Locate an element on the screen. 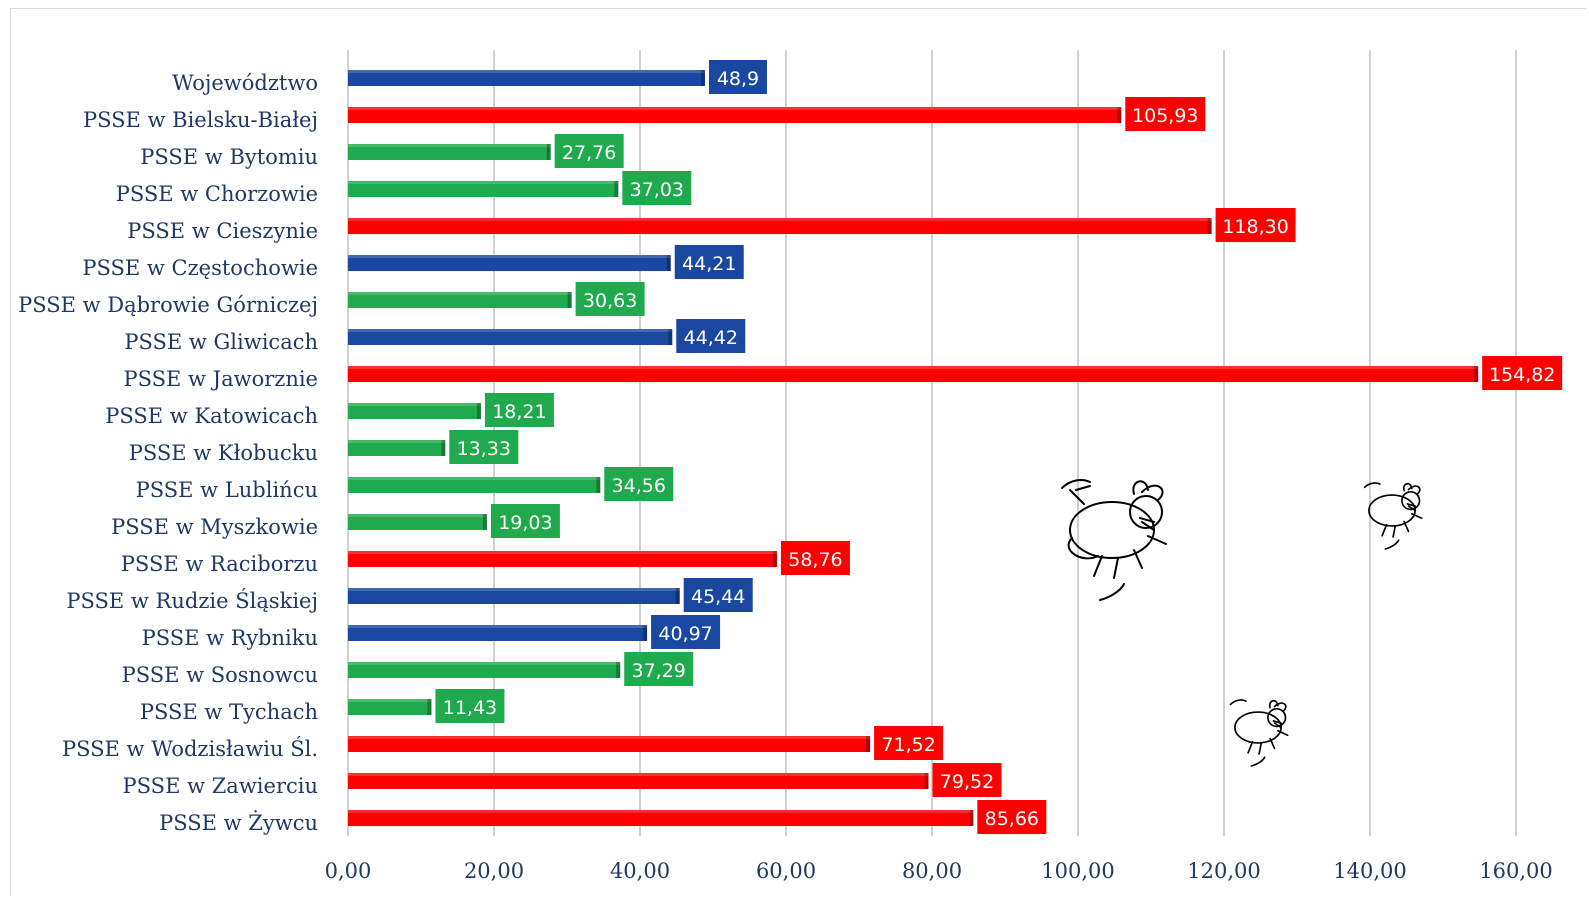 The width and height of the screenshot is (1589, 898). data-label: 58,76 is located at coordinates (815, 560).